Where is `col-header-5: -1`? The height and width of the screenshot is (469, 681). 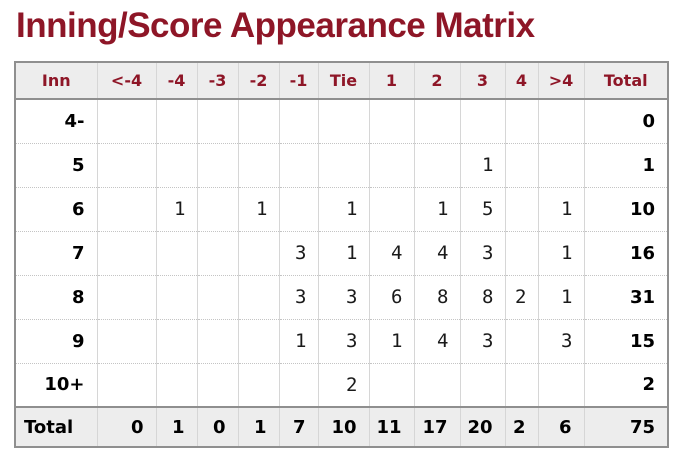
col-header-5: -1 is located at coordinates (298, 81).